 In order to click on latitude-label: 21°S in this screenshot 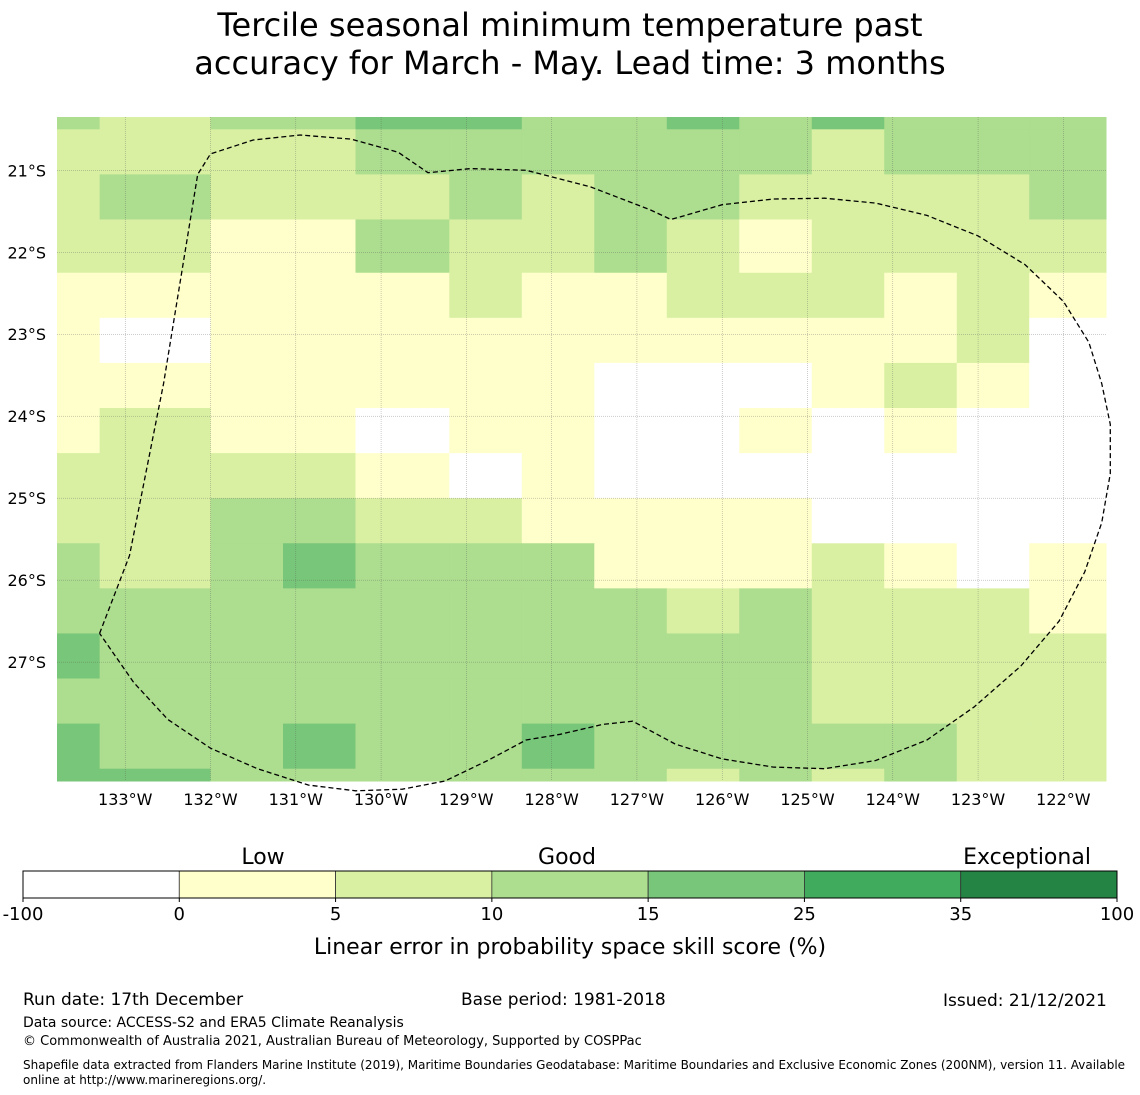, I will do `click(26, 170)`.